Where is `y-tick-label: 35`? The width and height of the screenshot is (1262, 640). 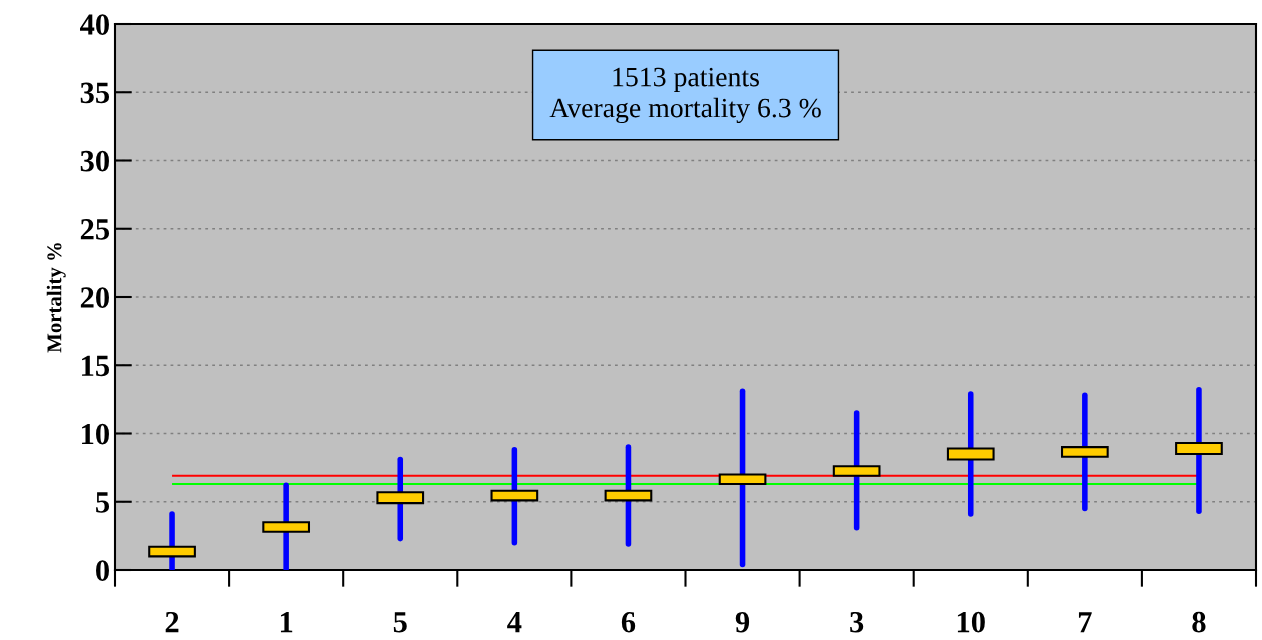
y-tick-label: 35 is located at coordinates (95, 93).